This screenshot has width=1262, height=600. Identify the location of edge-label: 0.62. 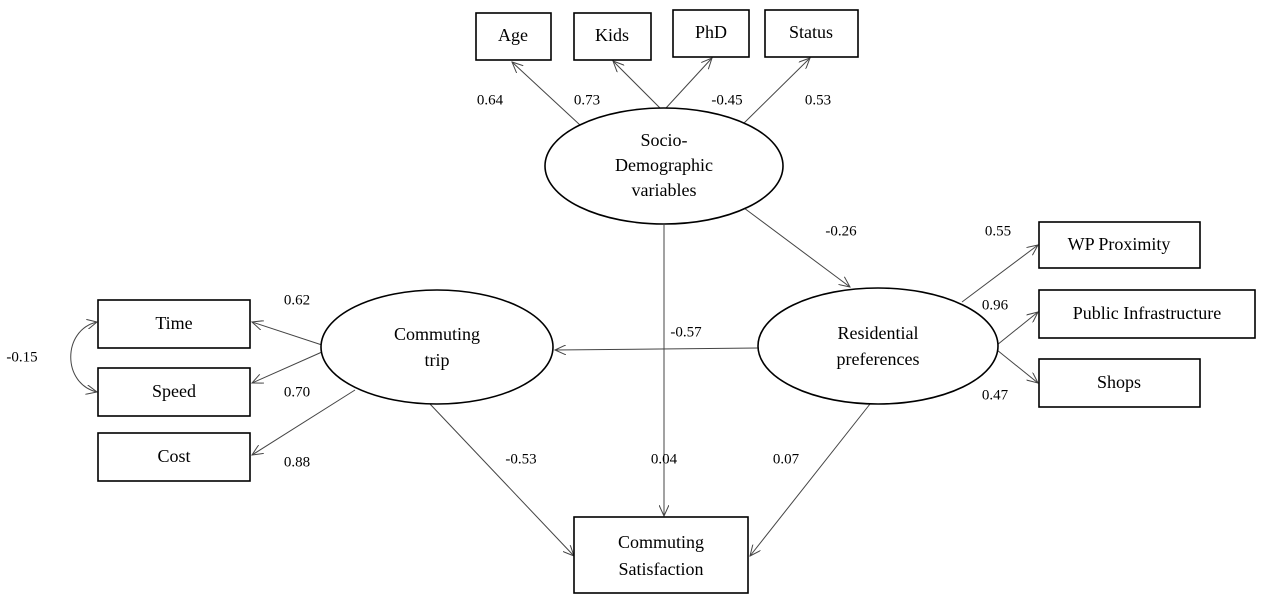
(297, 300).